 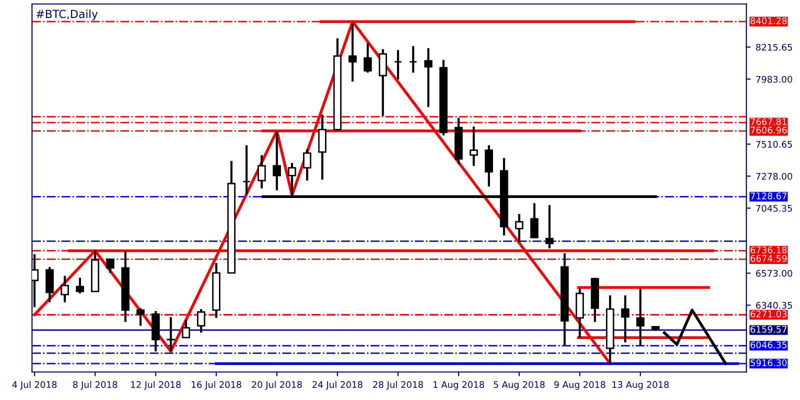 I want to click on y-tick-label: 6573.00, so click(x=774, y=273).